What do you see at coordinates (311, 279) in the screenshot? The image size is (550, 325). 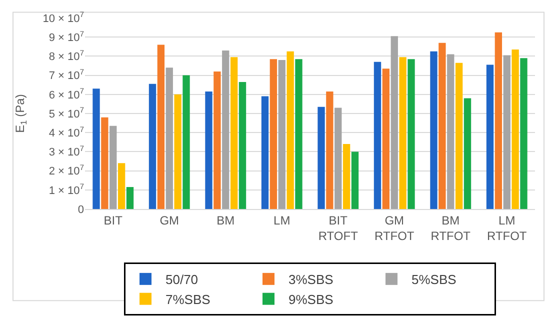 I see `legend-label: 3%SBS` at bounding box center [311, 279].